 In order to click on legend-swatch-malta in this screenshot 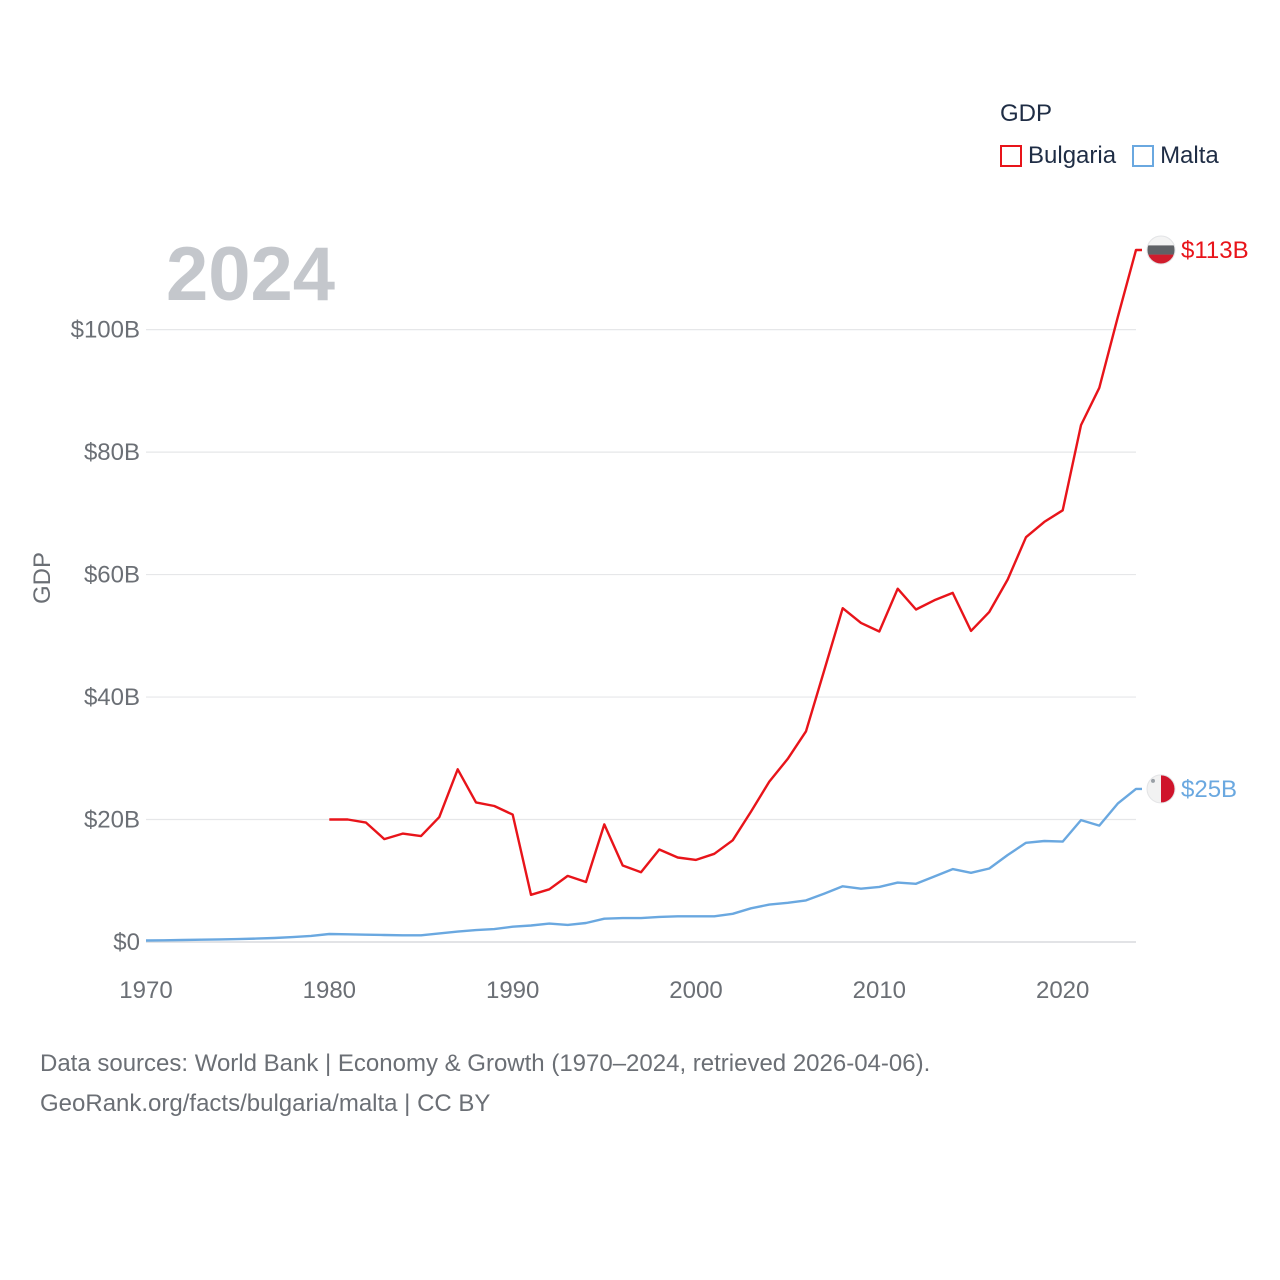, I will do `click(1143, 156)`.